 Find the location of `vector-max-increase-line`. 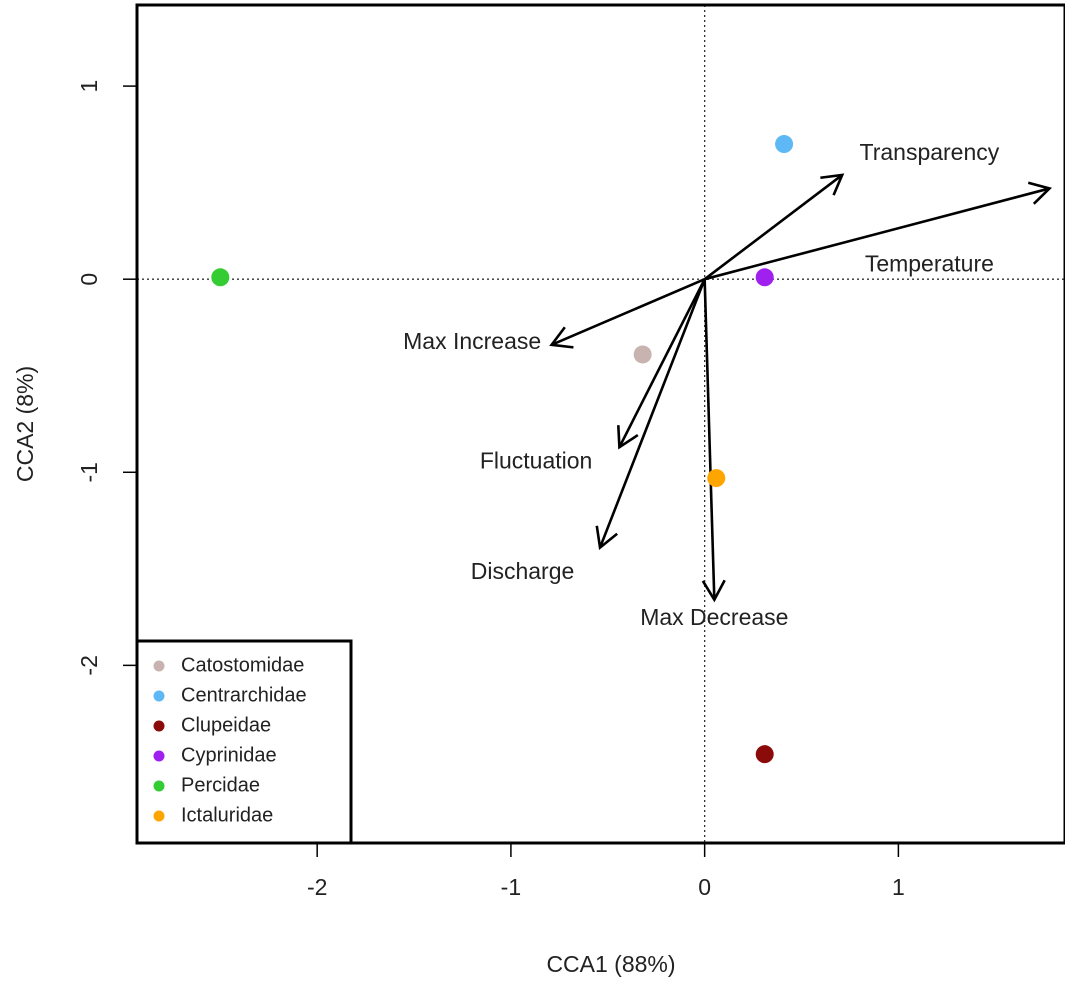

vector-max-increase-line is located at coordinates (628, 312).